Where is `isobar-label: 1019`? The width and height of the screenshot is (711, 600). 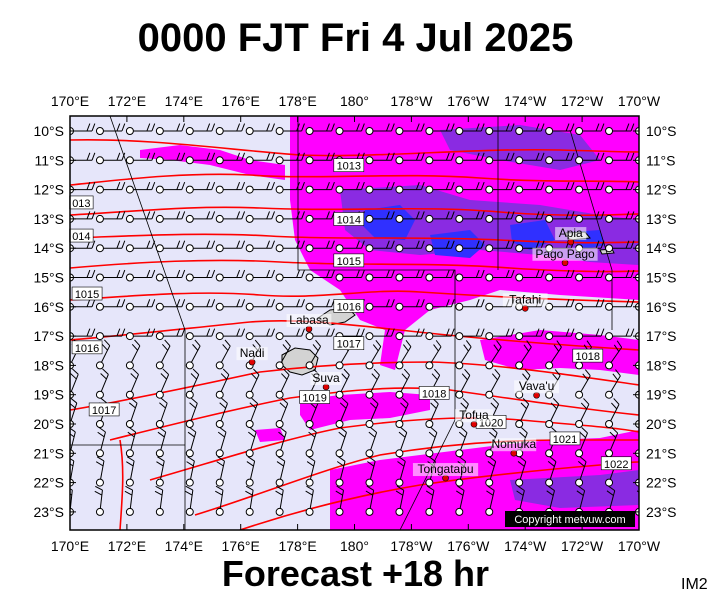 isobar-label: 1019 is located at coordinates (314, 397).